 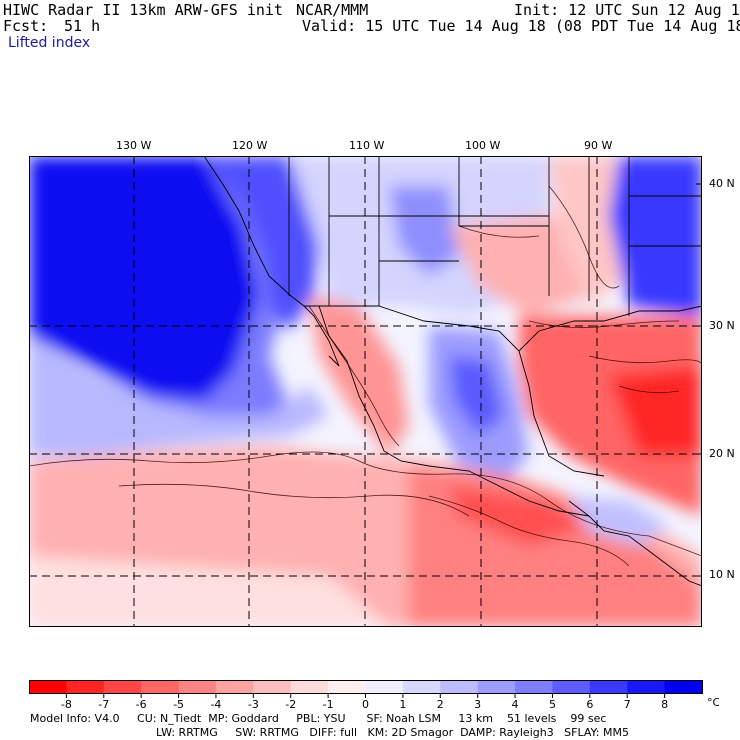 I want to click on colorbar-tick-label: 2, so click(x=440, y=704).